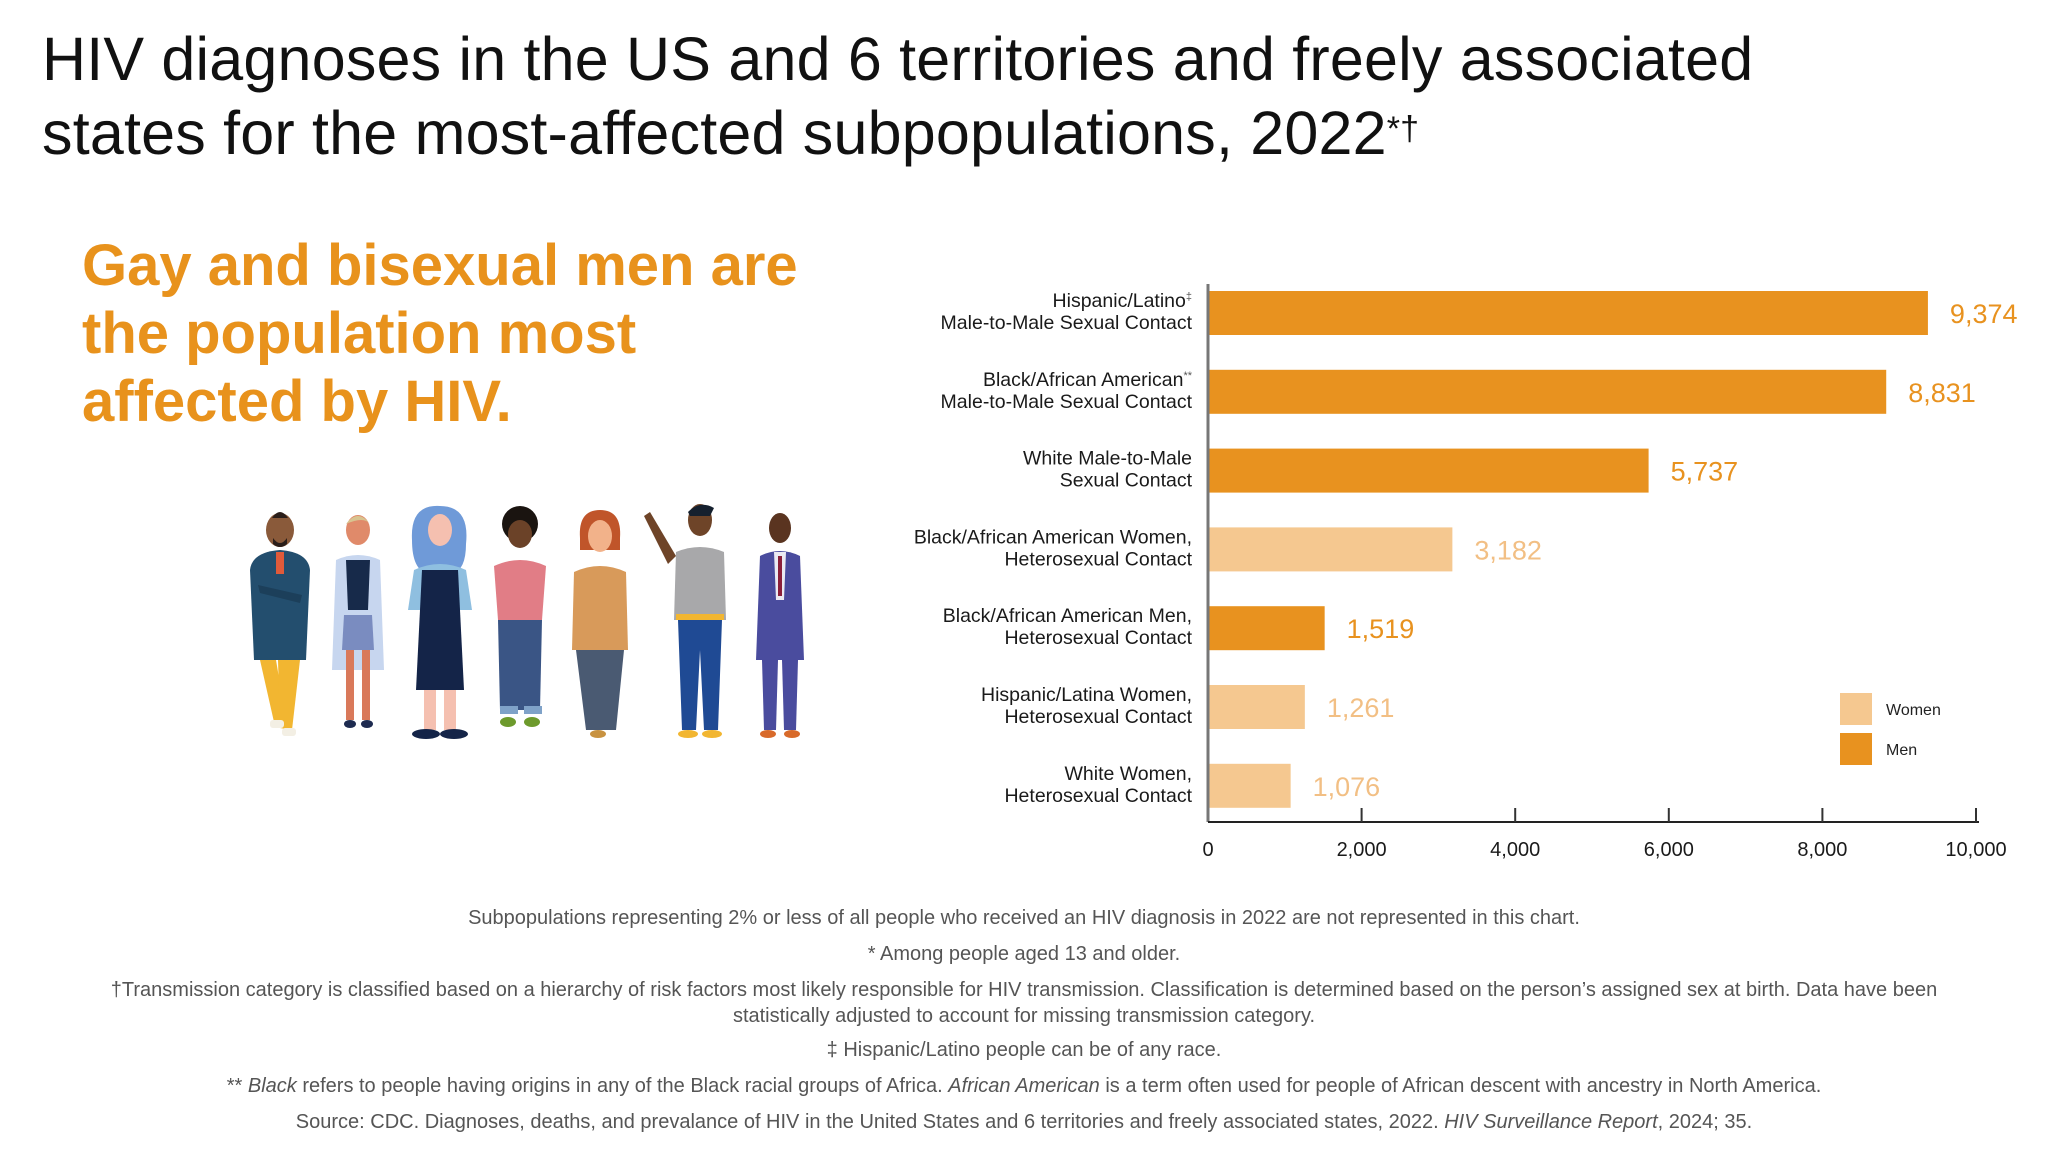 This screenshot has width=2048, height=1152. Describe the element at coordinates (1067, 402) in the screenshot. I see `category-label-2-line-2: Male-to-Male Sexual Contact` at that location.